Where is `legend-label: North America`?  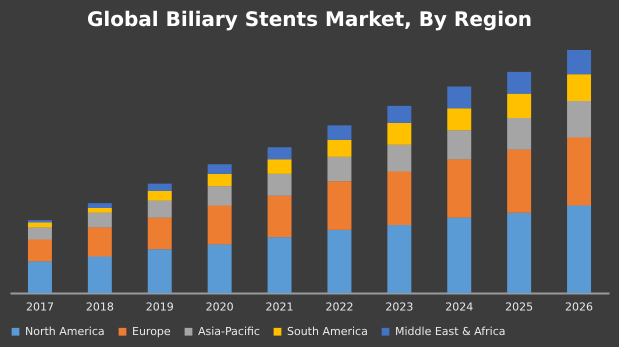 legend-label: North America is located at coordinates (65, 331).